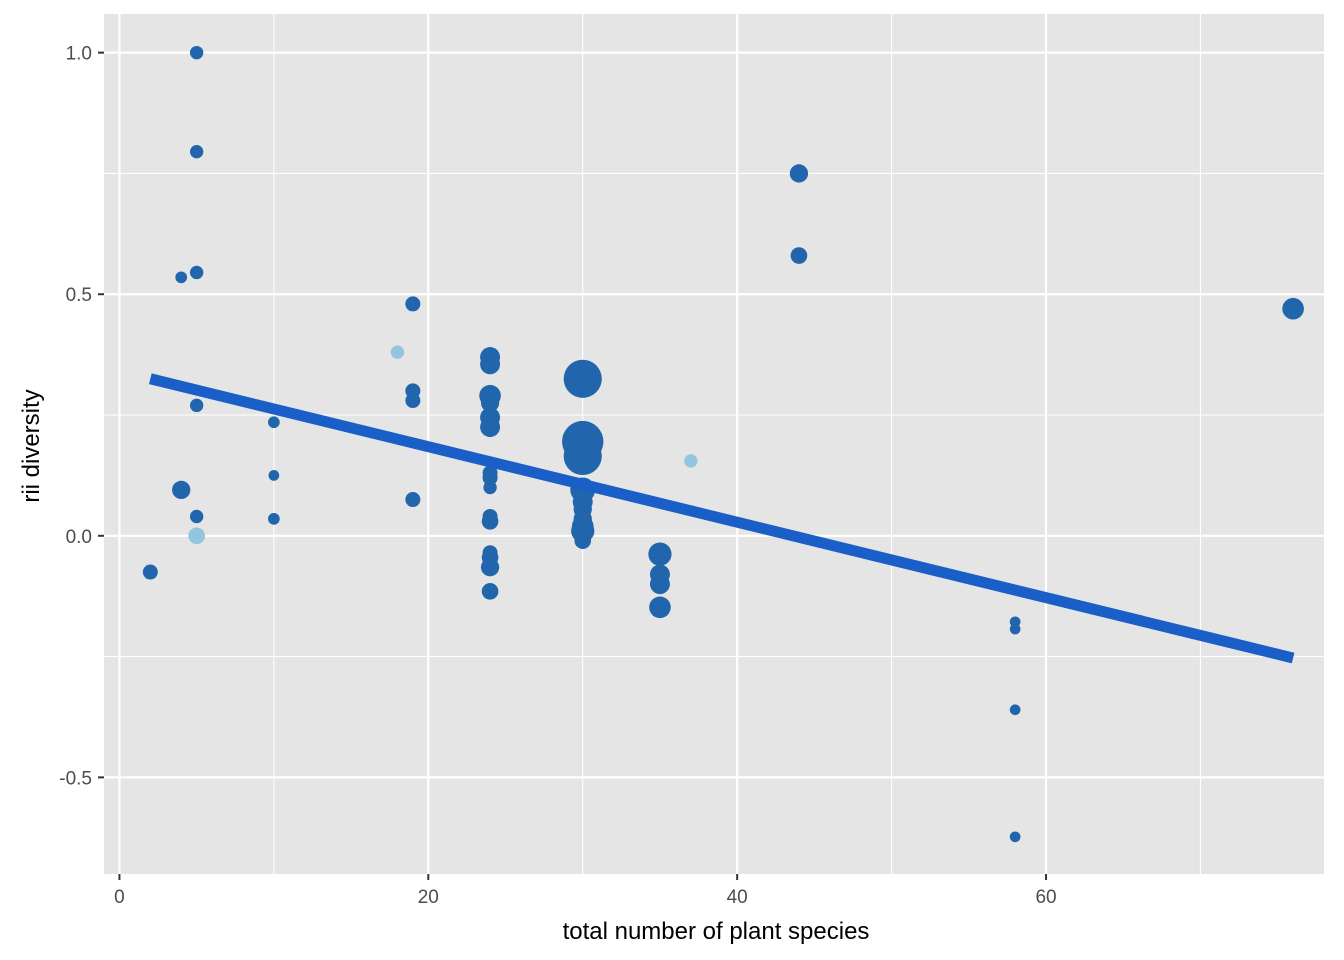 This screenshot has height=960, width=1344. I want to click on y-tick-label: 1.0, so click(79, 54).